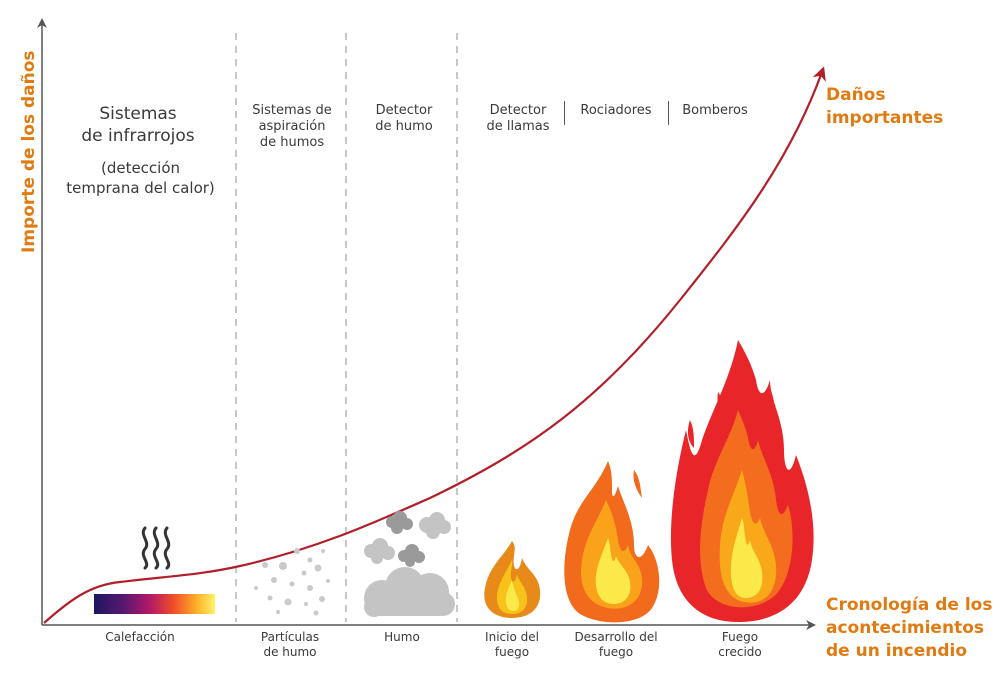  Describe the element at coordinates (616, 111) in the screenshot. I see `sprinklers-title: Rociadores` at that location.